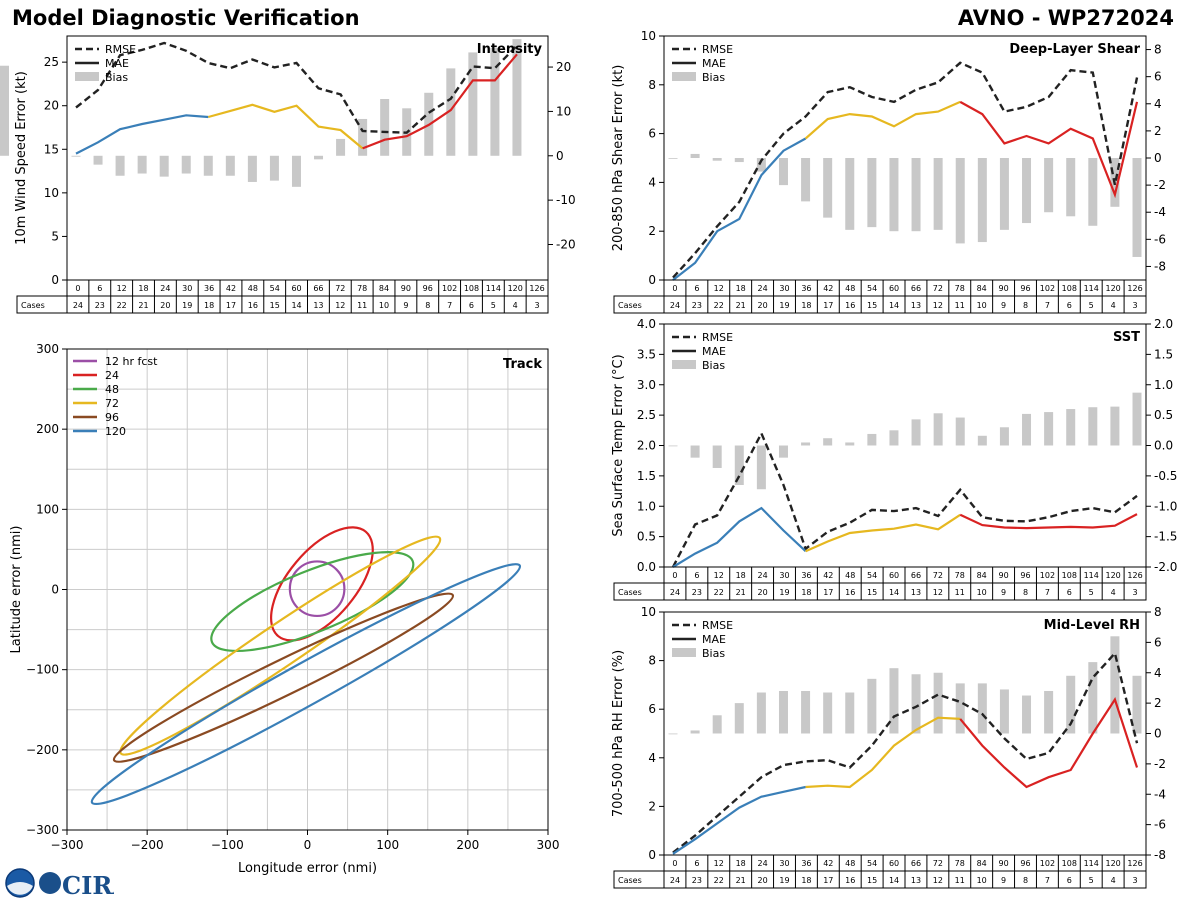 This screenshot has width=1200, height=900. Describe the element at coordinates (231, 288) in the screenshot. I see `intensity-hour-cell: 42` at that location.